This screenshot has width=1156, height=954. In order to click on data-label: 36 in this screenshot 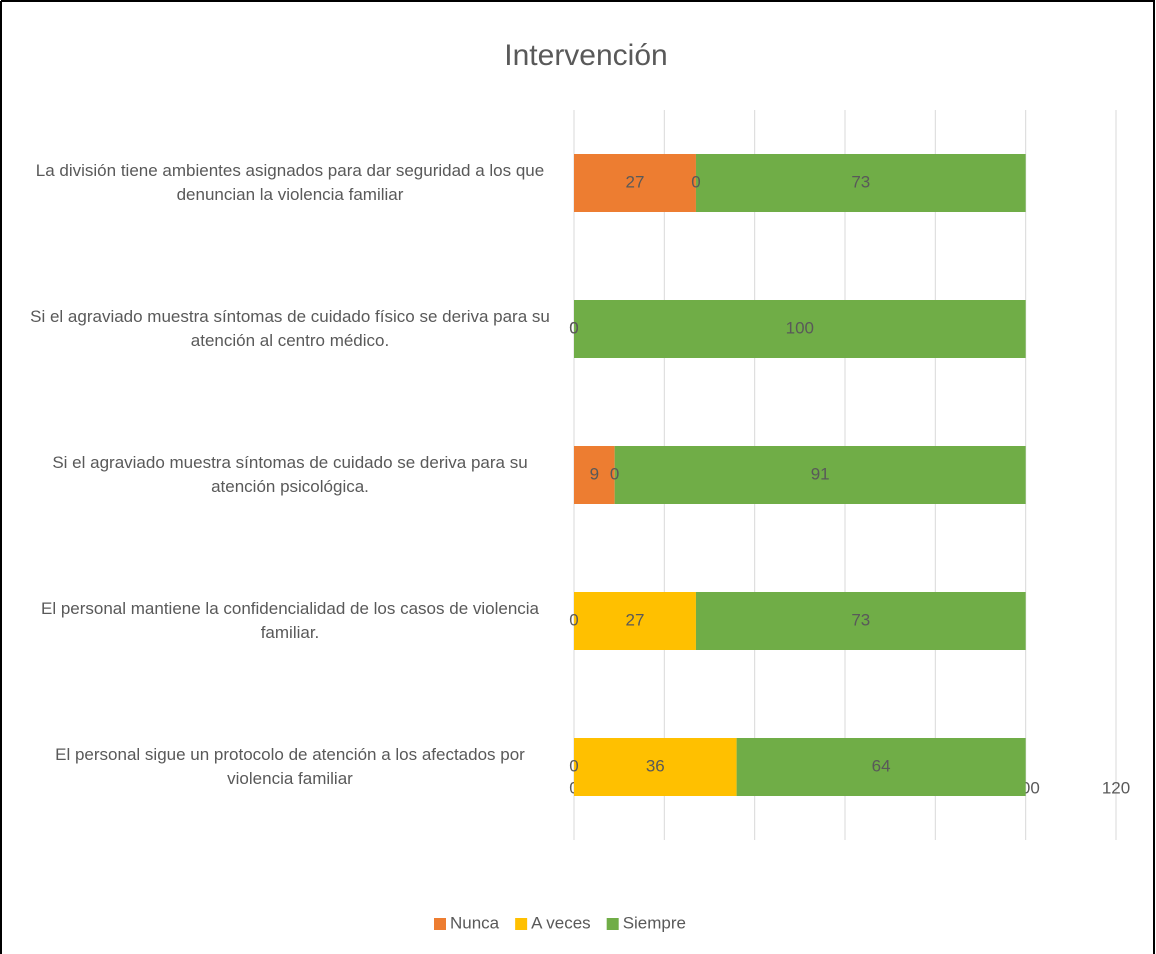, I will do `click(655, 765)`.